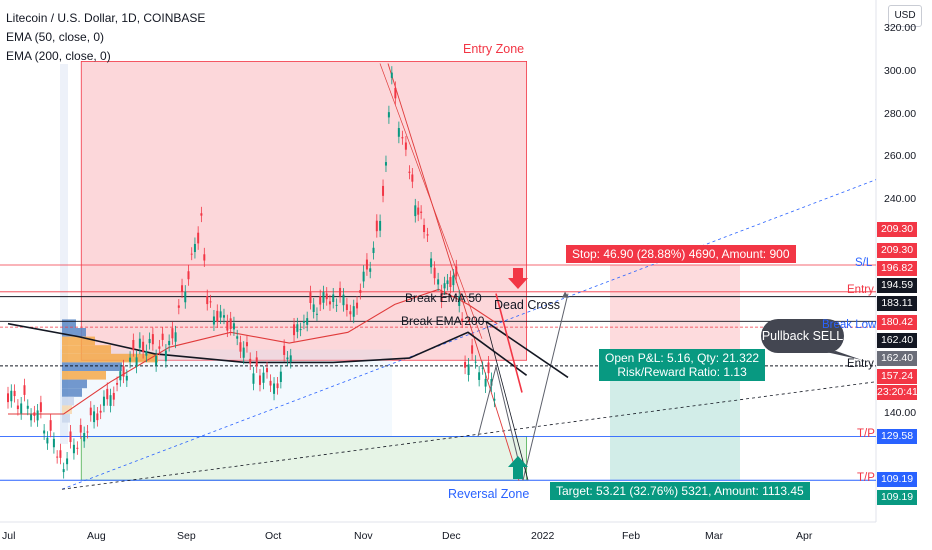  I want to click on price-tag: 194.59, so click(897, 285).